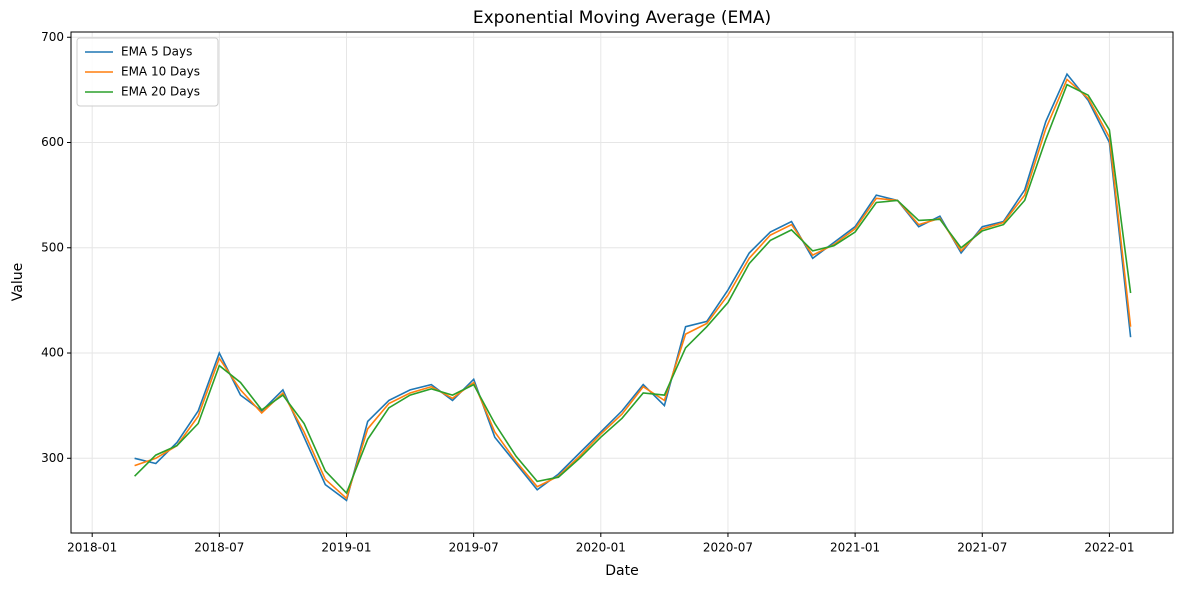  I want to click on legend-label: EMA 20 Days, so click(160, 92).